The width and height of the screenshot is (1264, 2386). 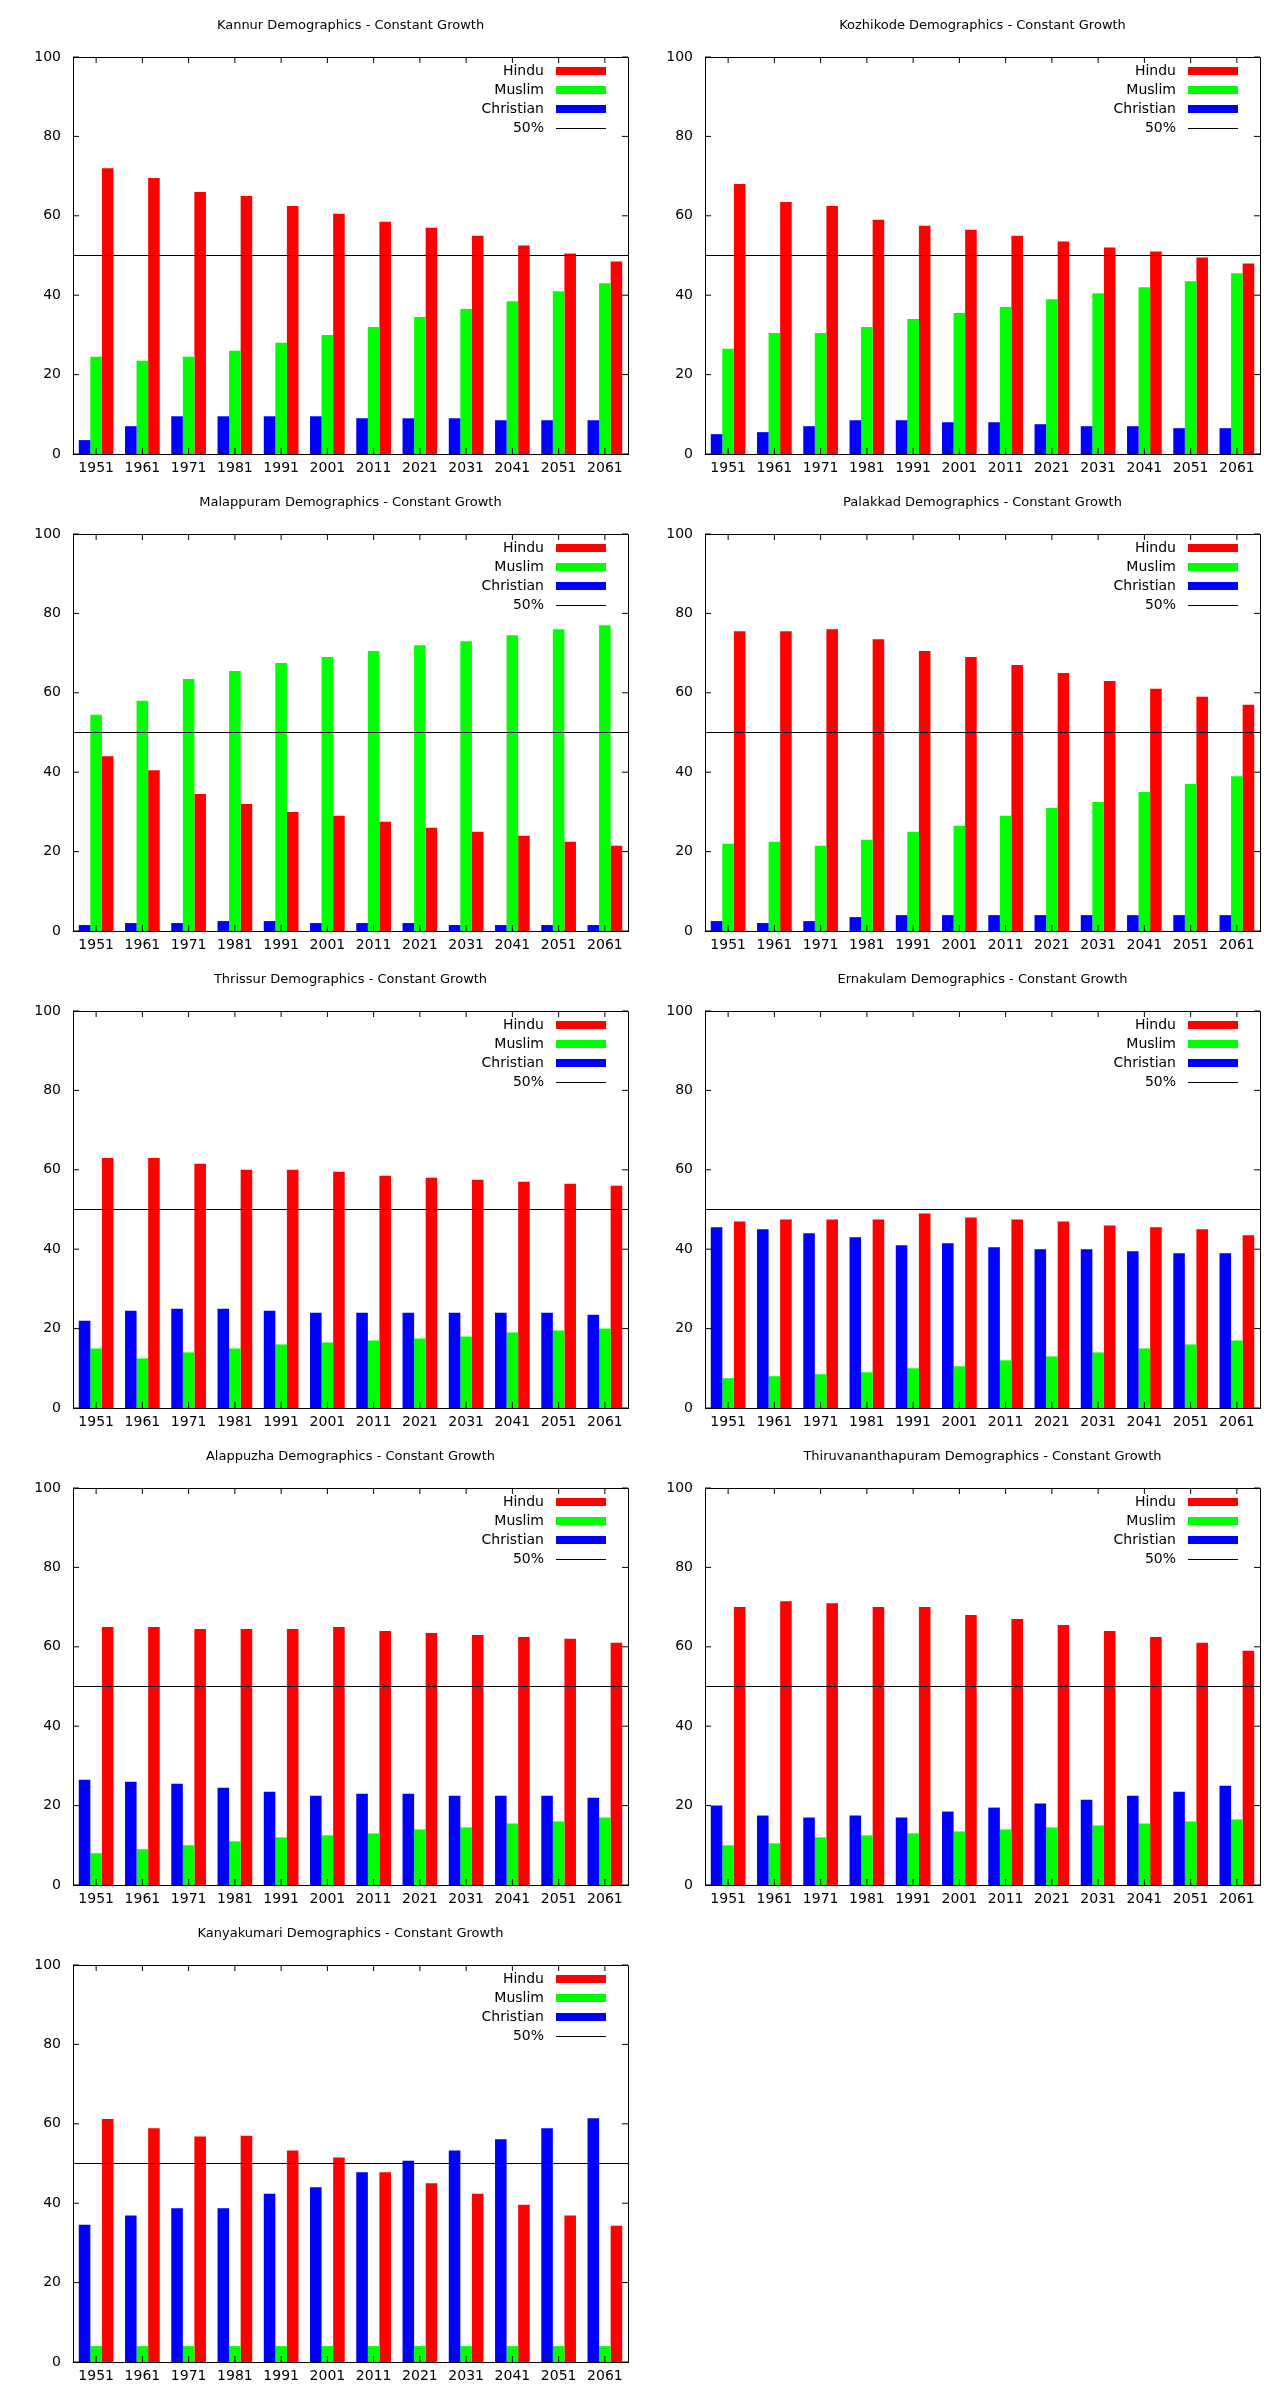 I want to click on x-tick-label: 2031, so click(x=466, y=2375).